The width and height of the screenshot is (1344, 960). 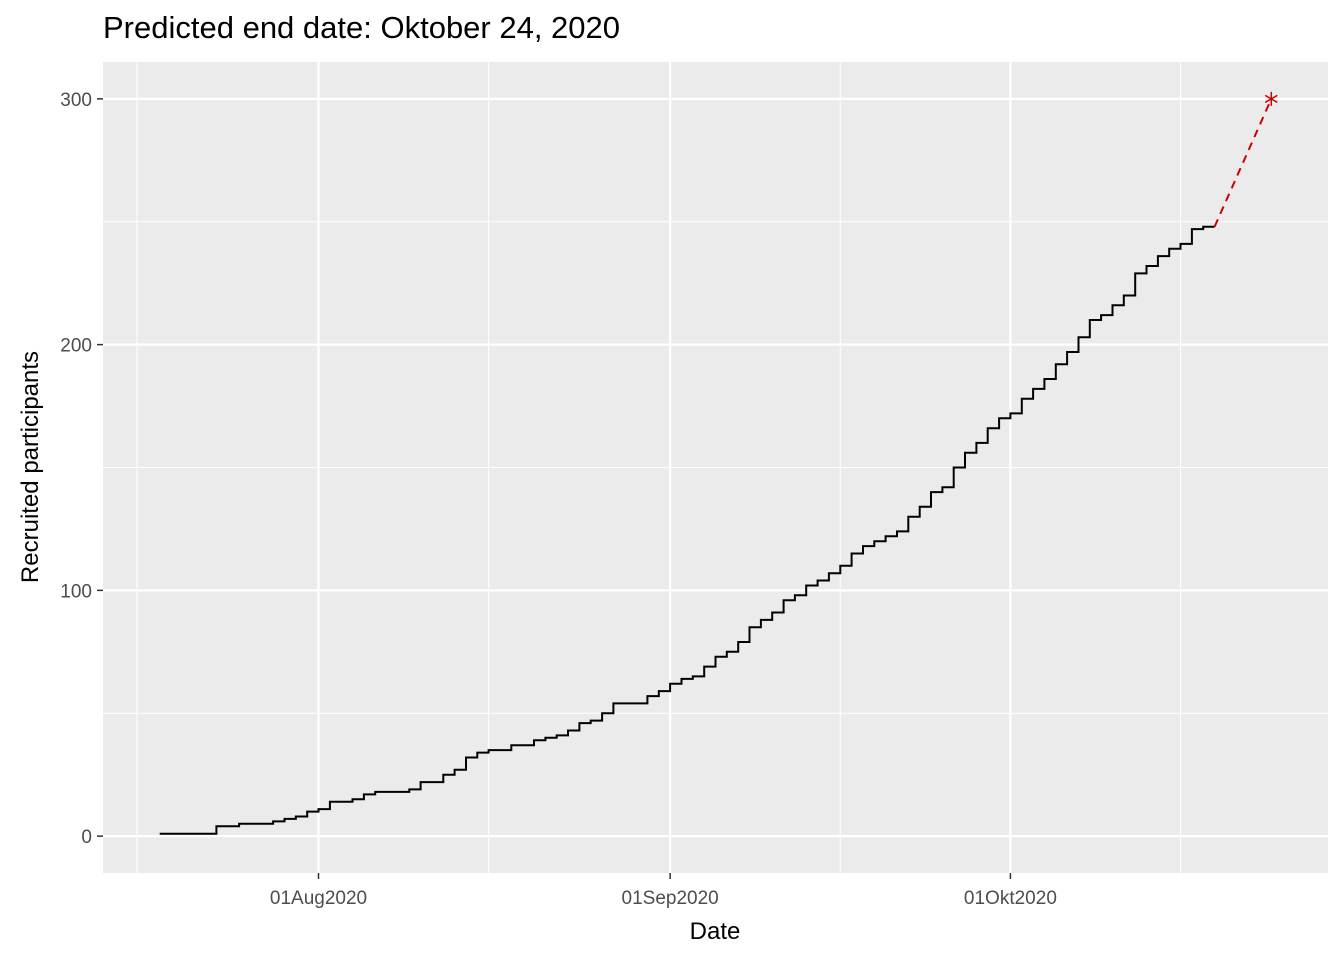 I want to click on y-tick-label: 0, so click(x=86, y=837).